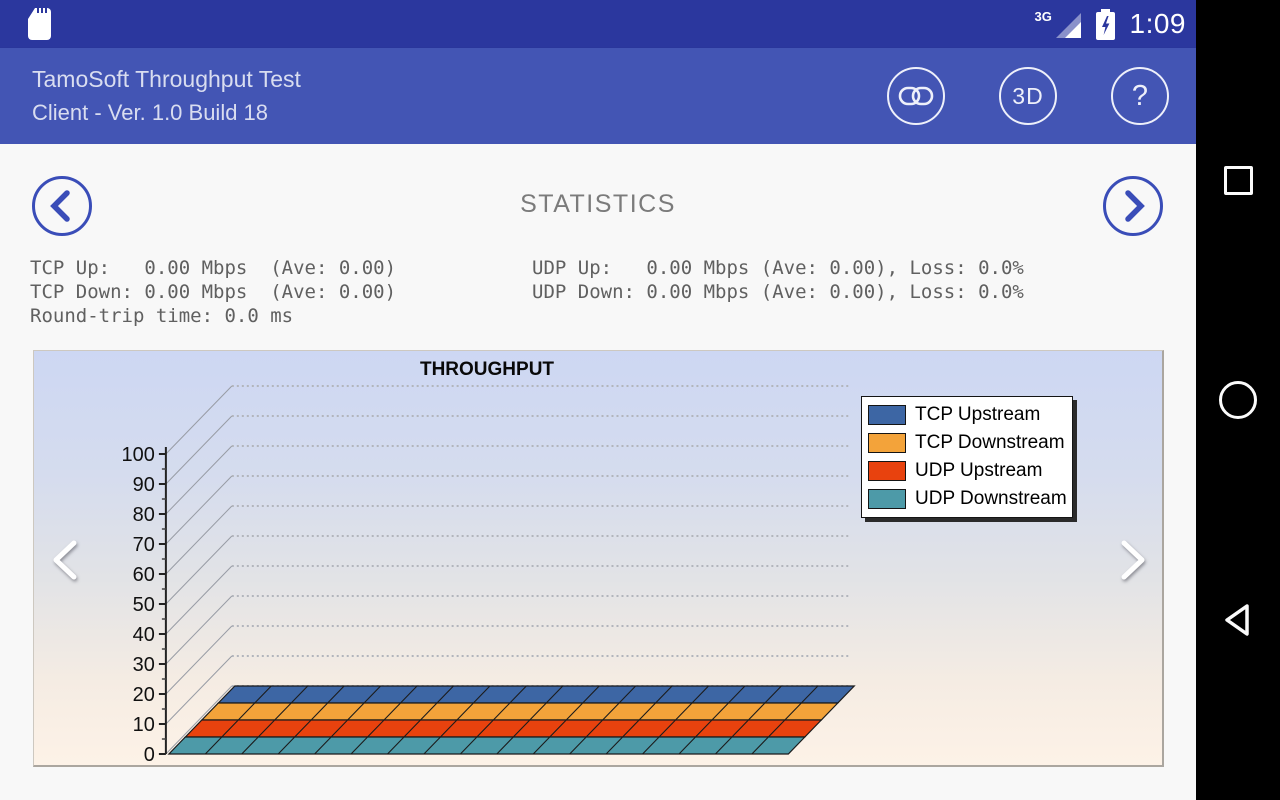 The width and height of the screenshot is (1280, 800). What do you see at coordinates (1133, 560) in the screenshot?
I see `chart-scroll-right-icon` at bounding box center [1133, 560].